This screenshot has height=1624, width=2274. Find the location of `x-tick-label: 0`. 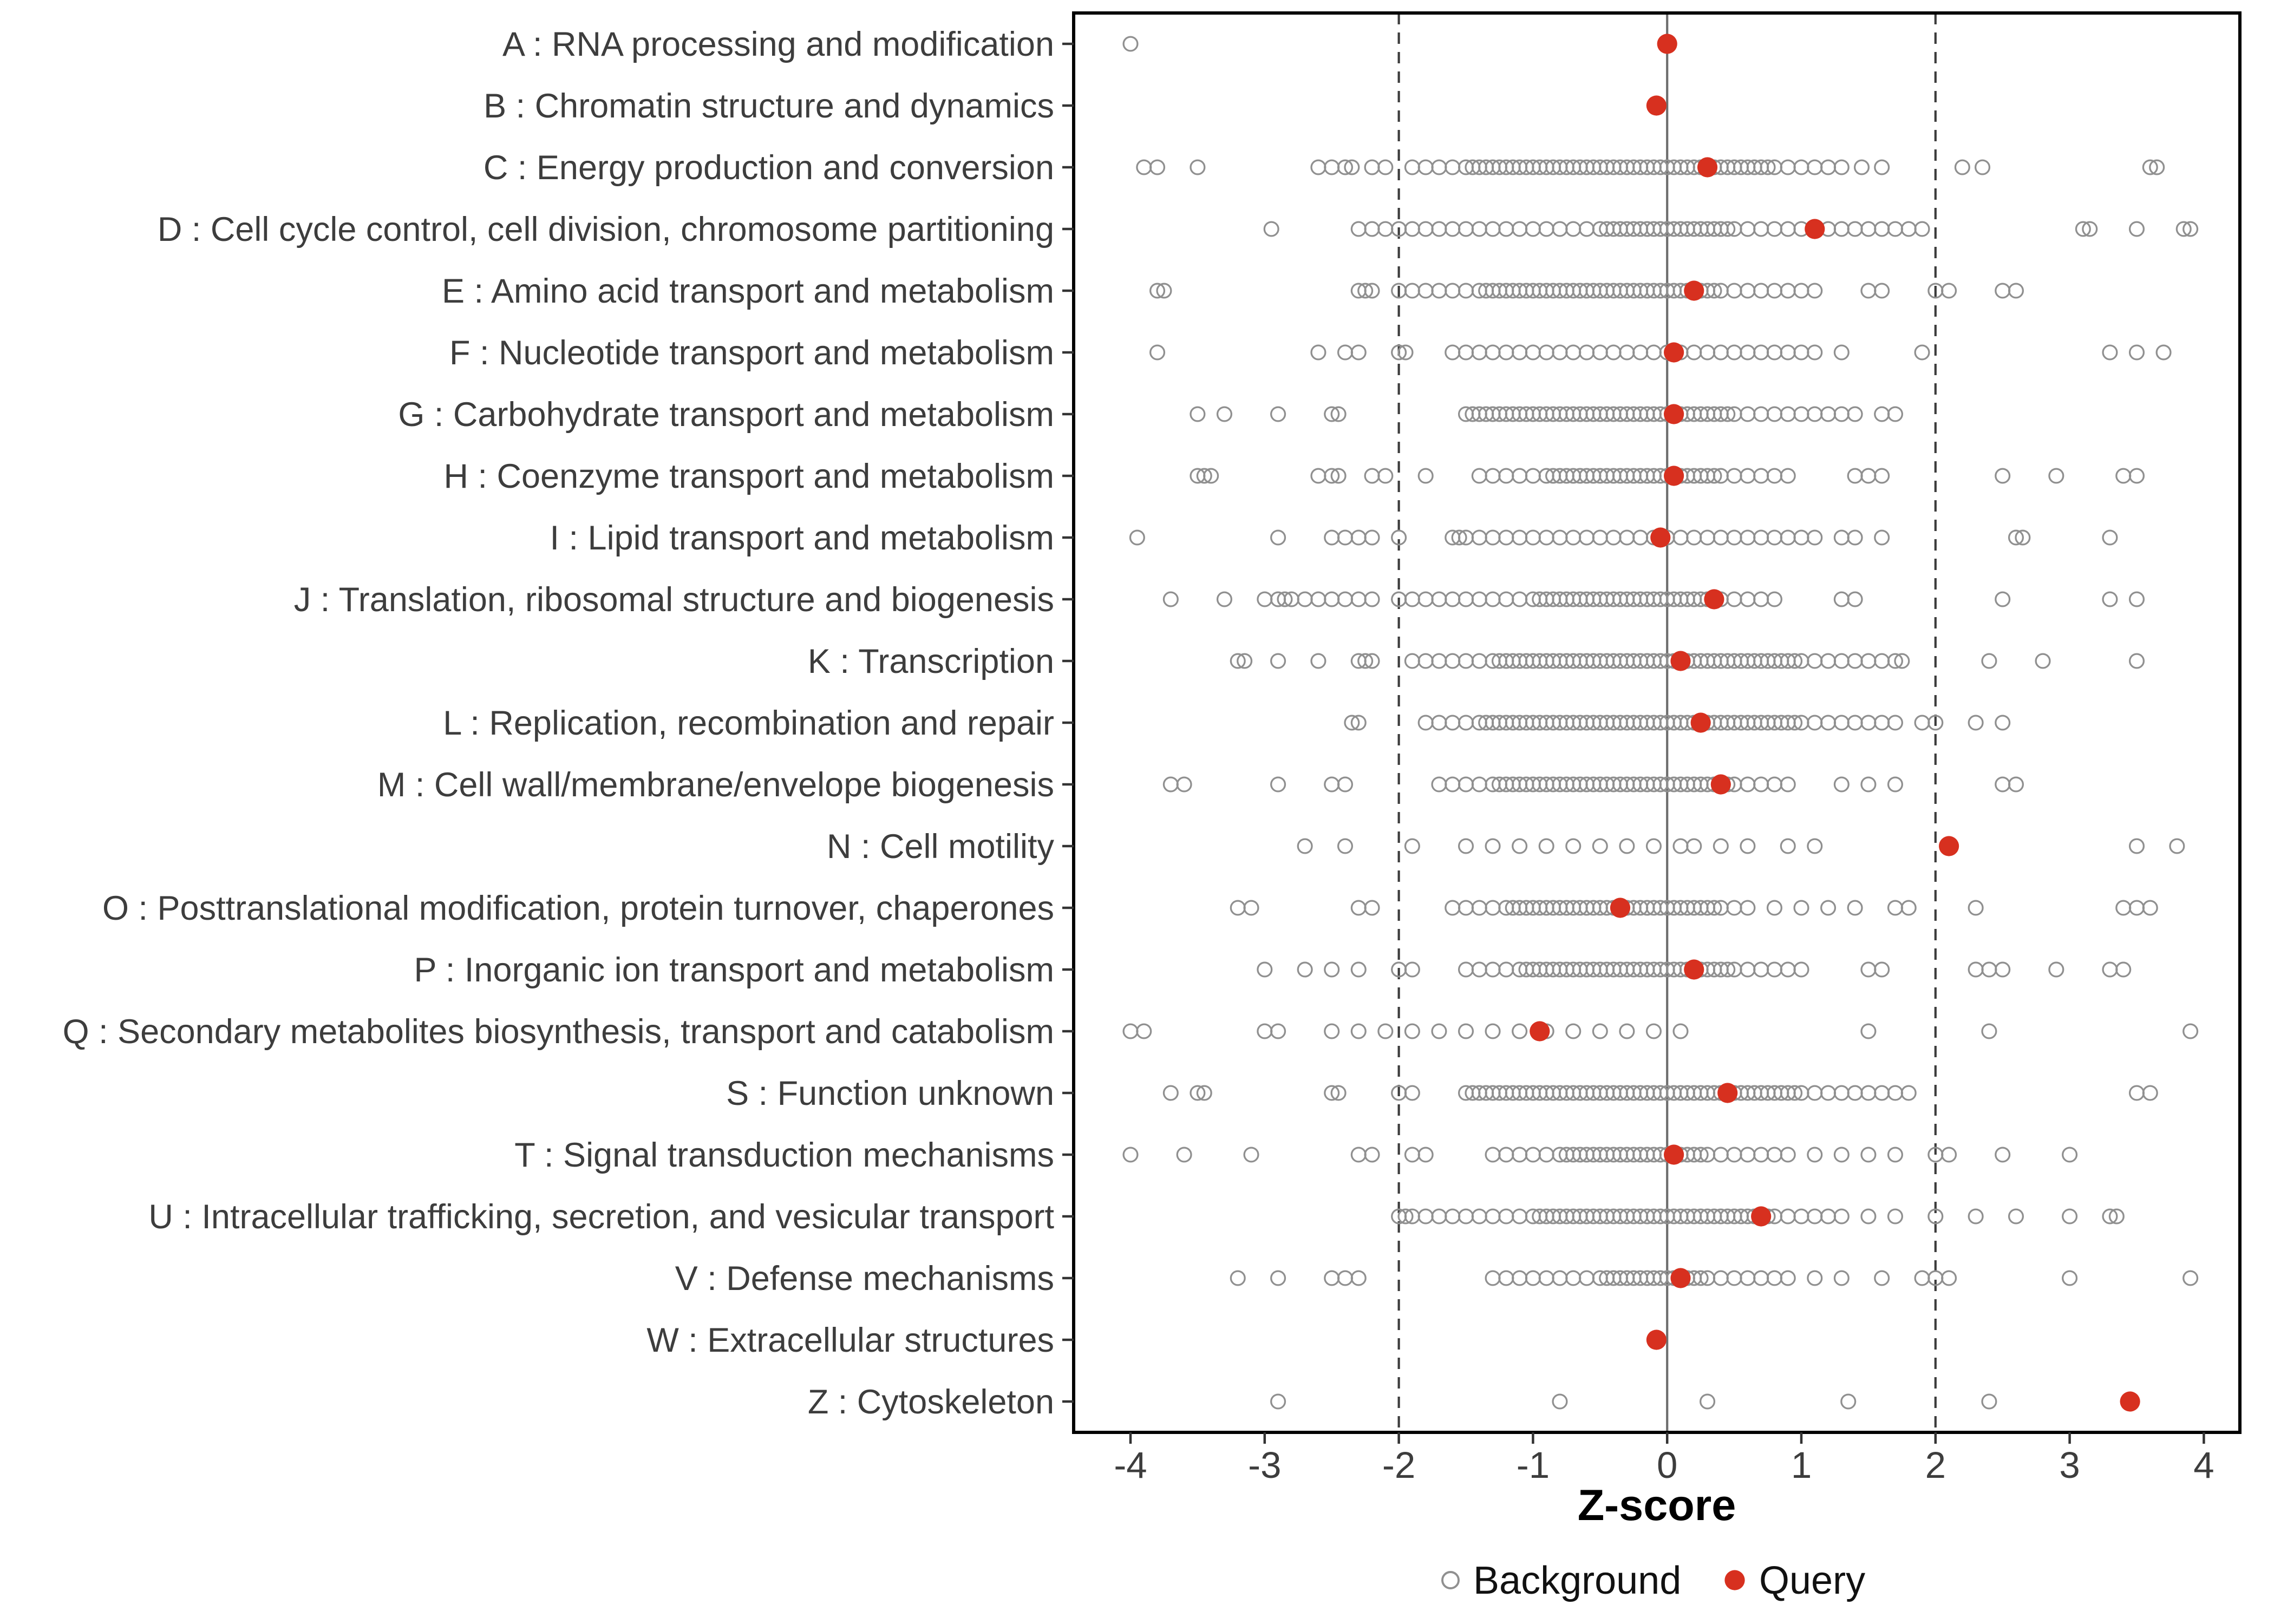

x-tick-label: 0 is located at coordinates (1667, 1465).